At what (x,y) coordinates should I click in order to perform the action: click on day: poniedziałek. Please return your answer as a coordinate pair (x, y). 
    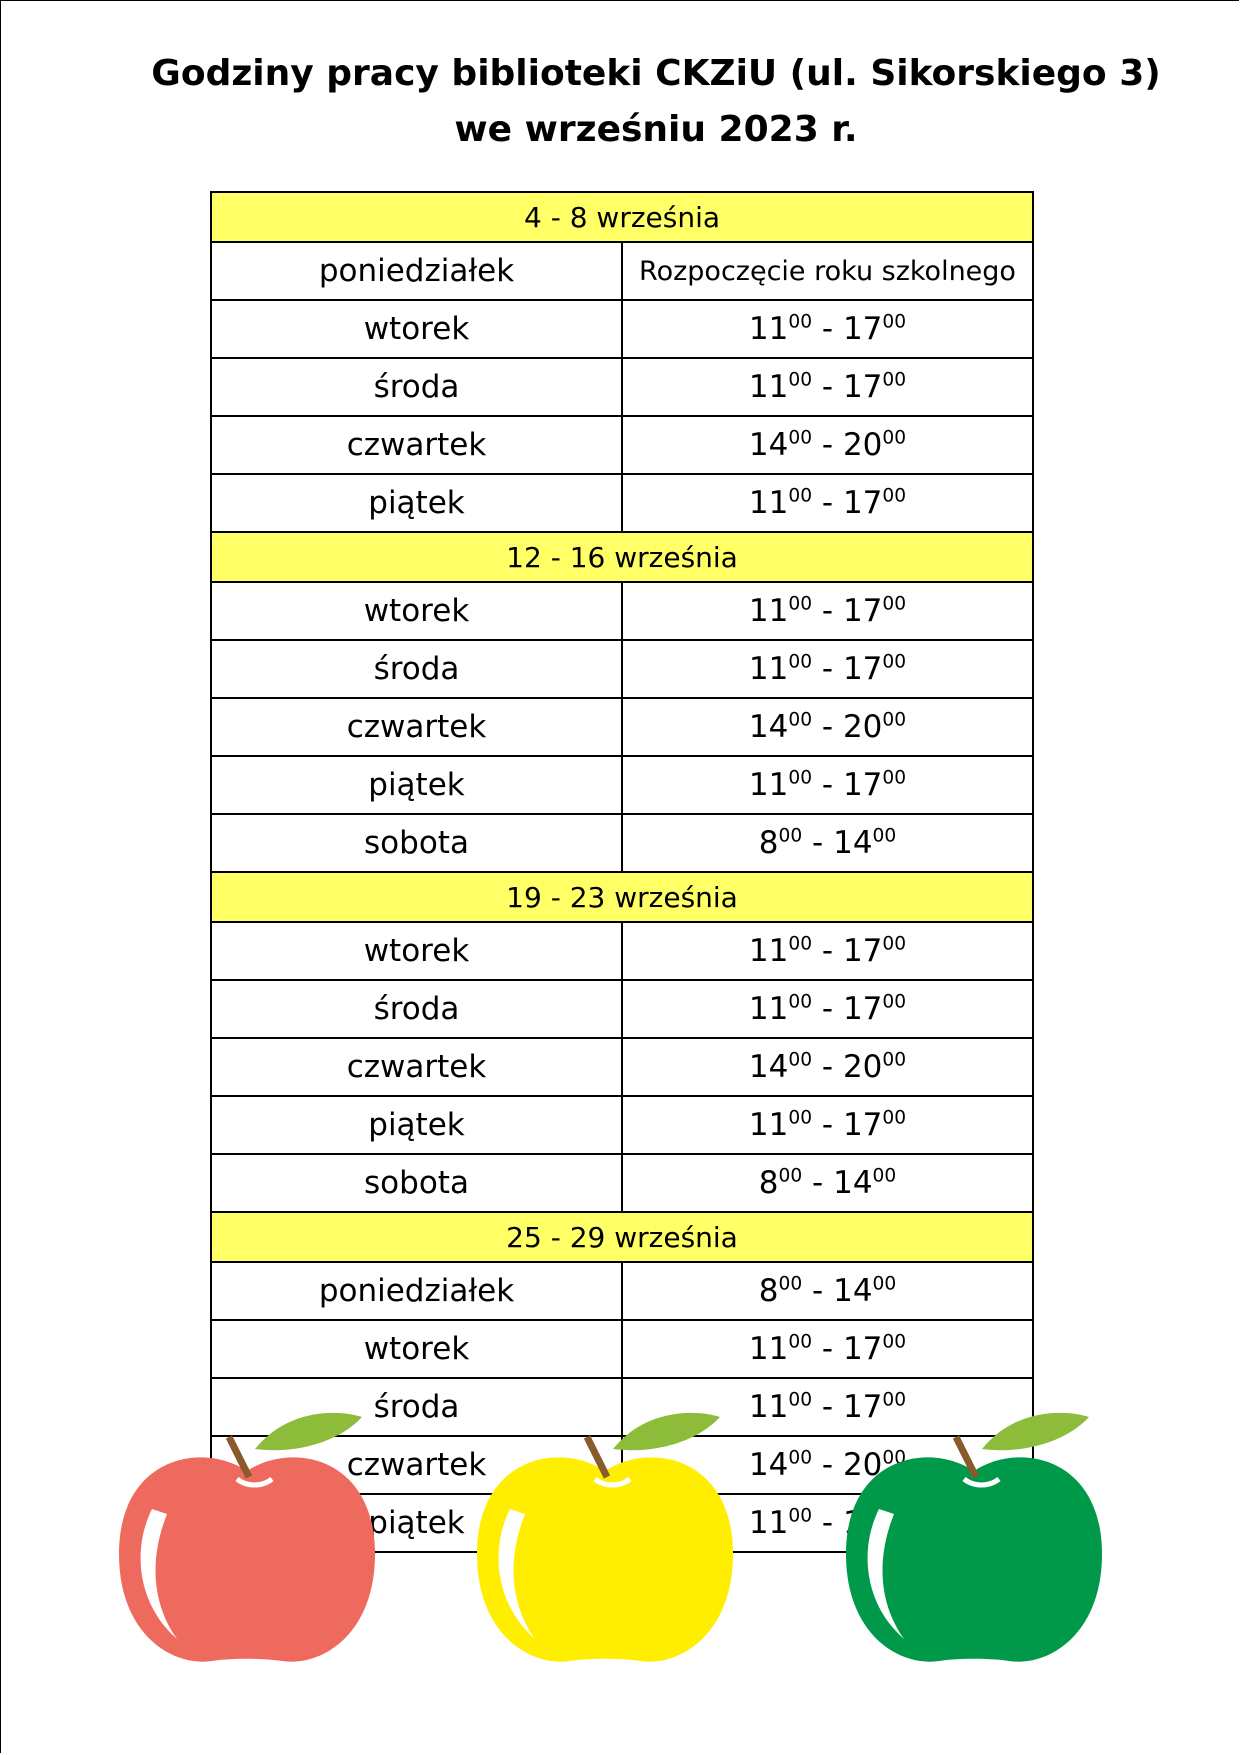
    Looking at the image, I should click on (416, 1291).